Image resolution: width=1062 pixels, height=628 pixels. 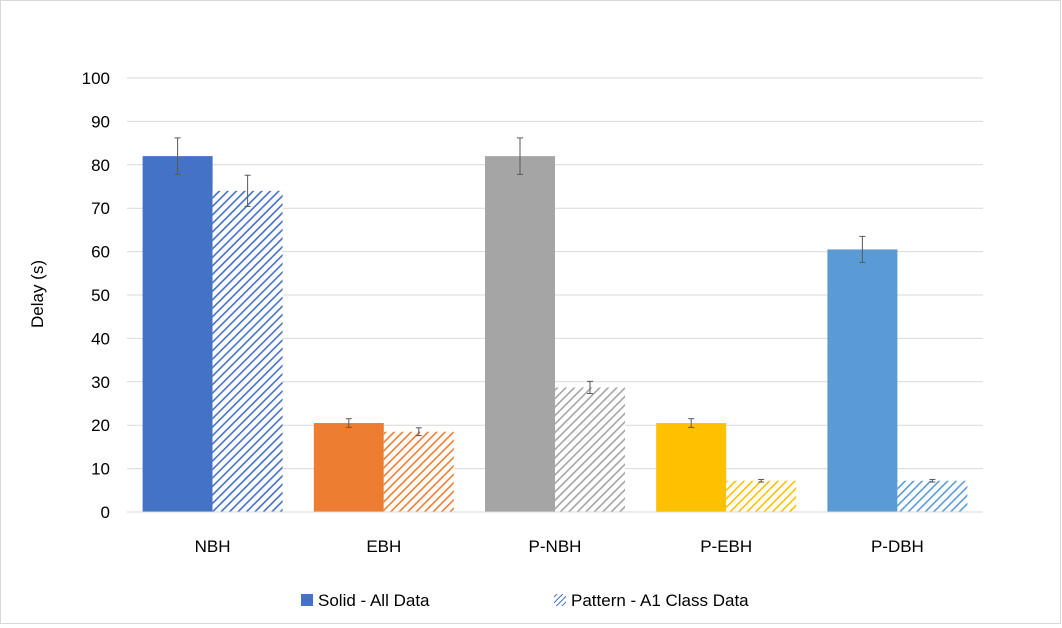 What do you see at coordinates (520, 334) in the screenshot?
I see `bar-p-nbh-solid` at bounding box center [520, 334].